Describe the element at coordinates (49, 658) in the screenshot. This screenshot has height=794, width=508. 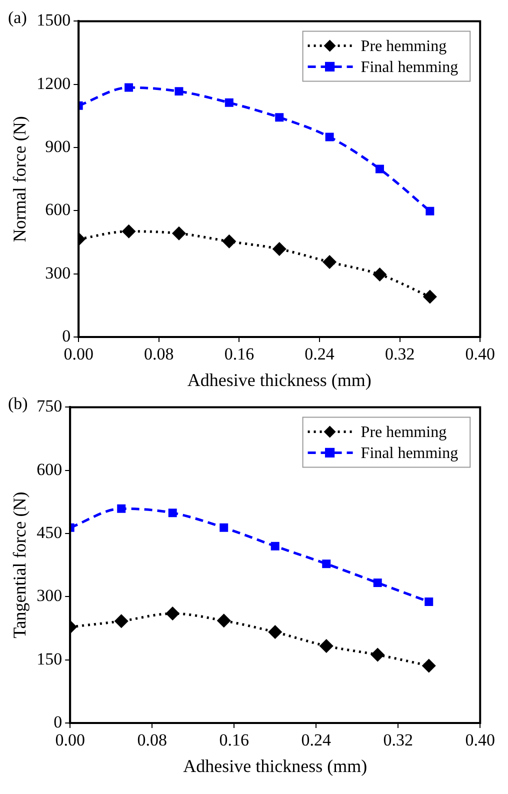
I see `y-tick-label: 150` at that location.